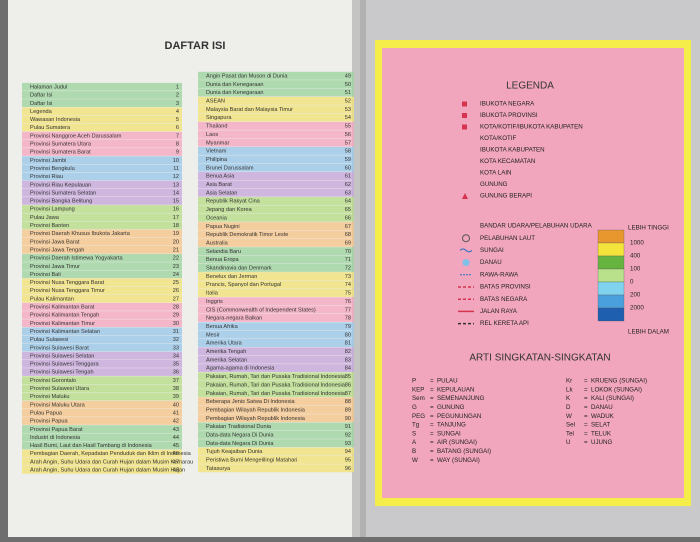  Describe the element at coordinates (176, 218) in the screenshot. I see `toc-page: 17` at that location.